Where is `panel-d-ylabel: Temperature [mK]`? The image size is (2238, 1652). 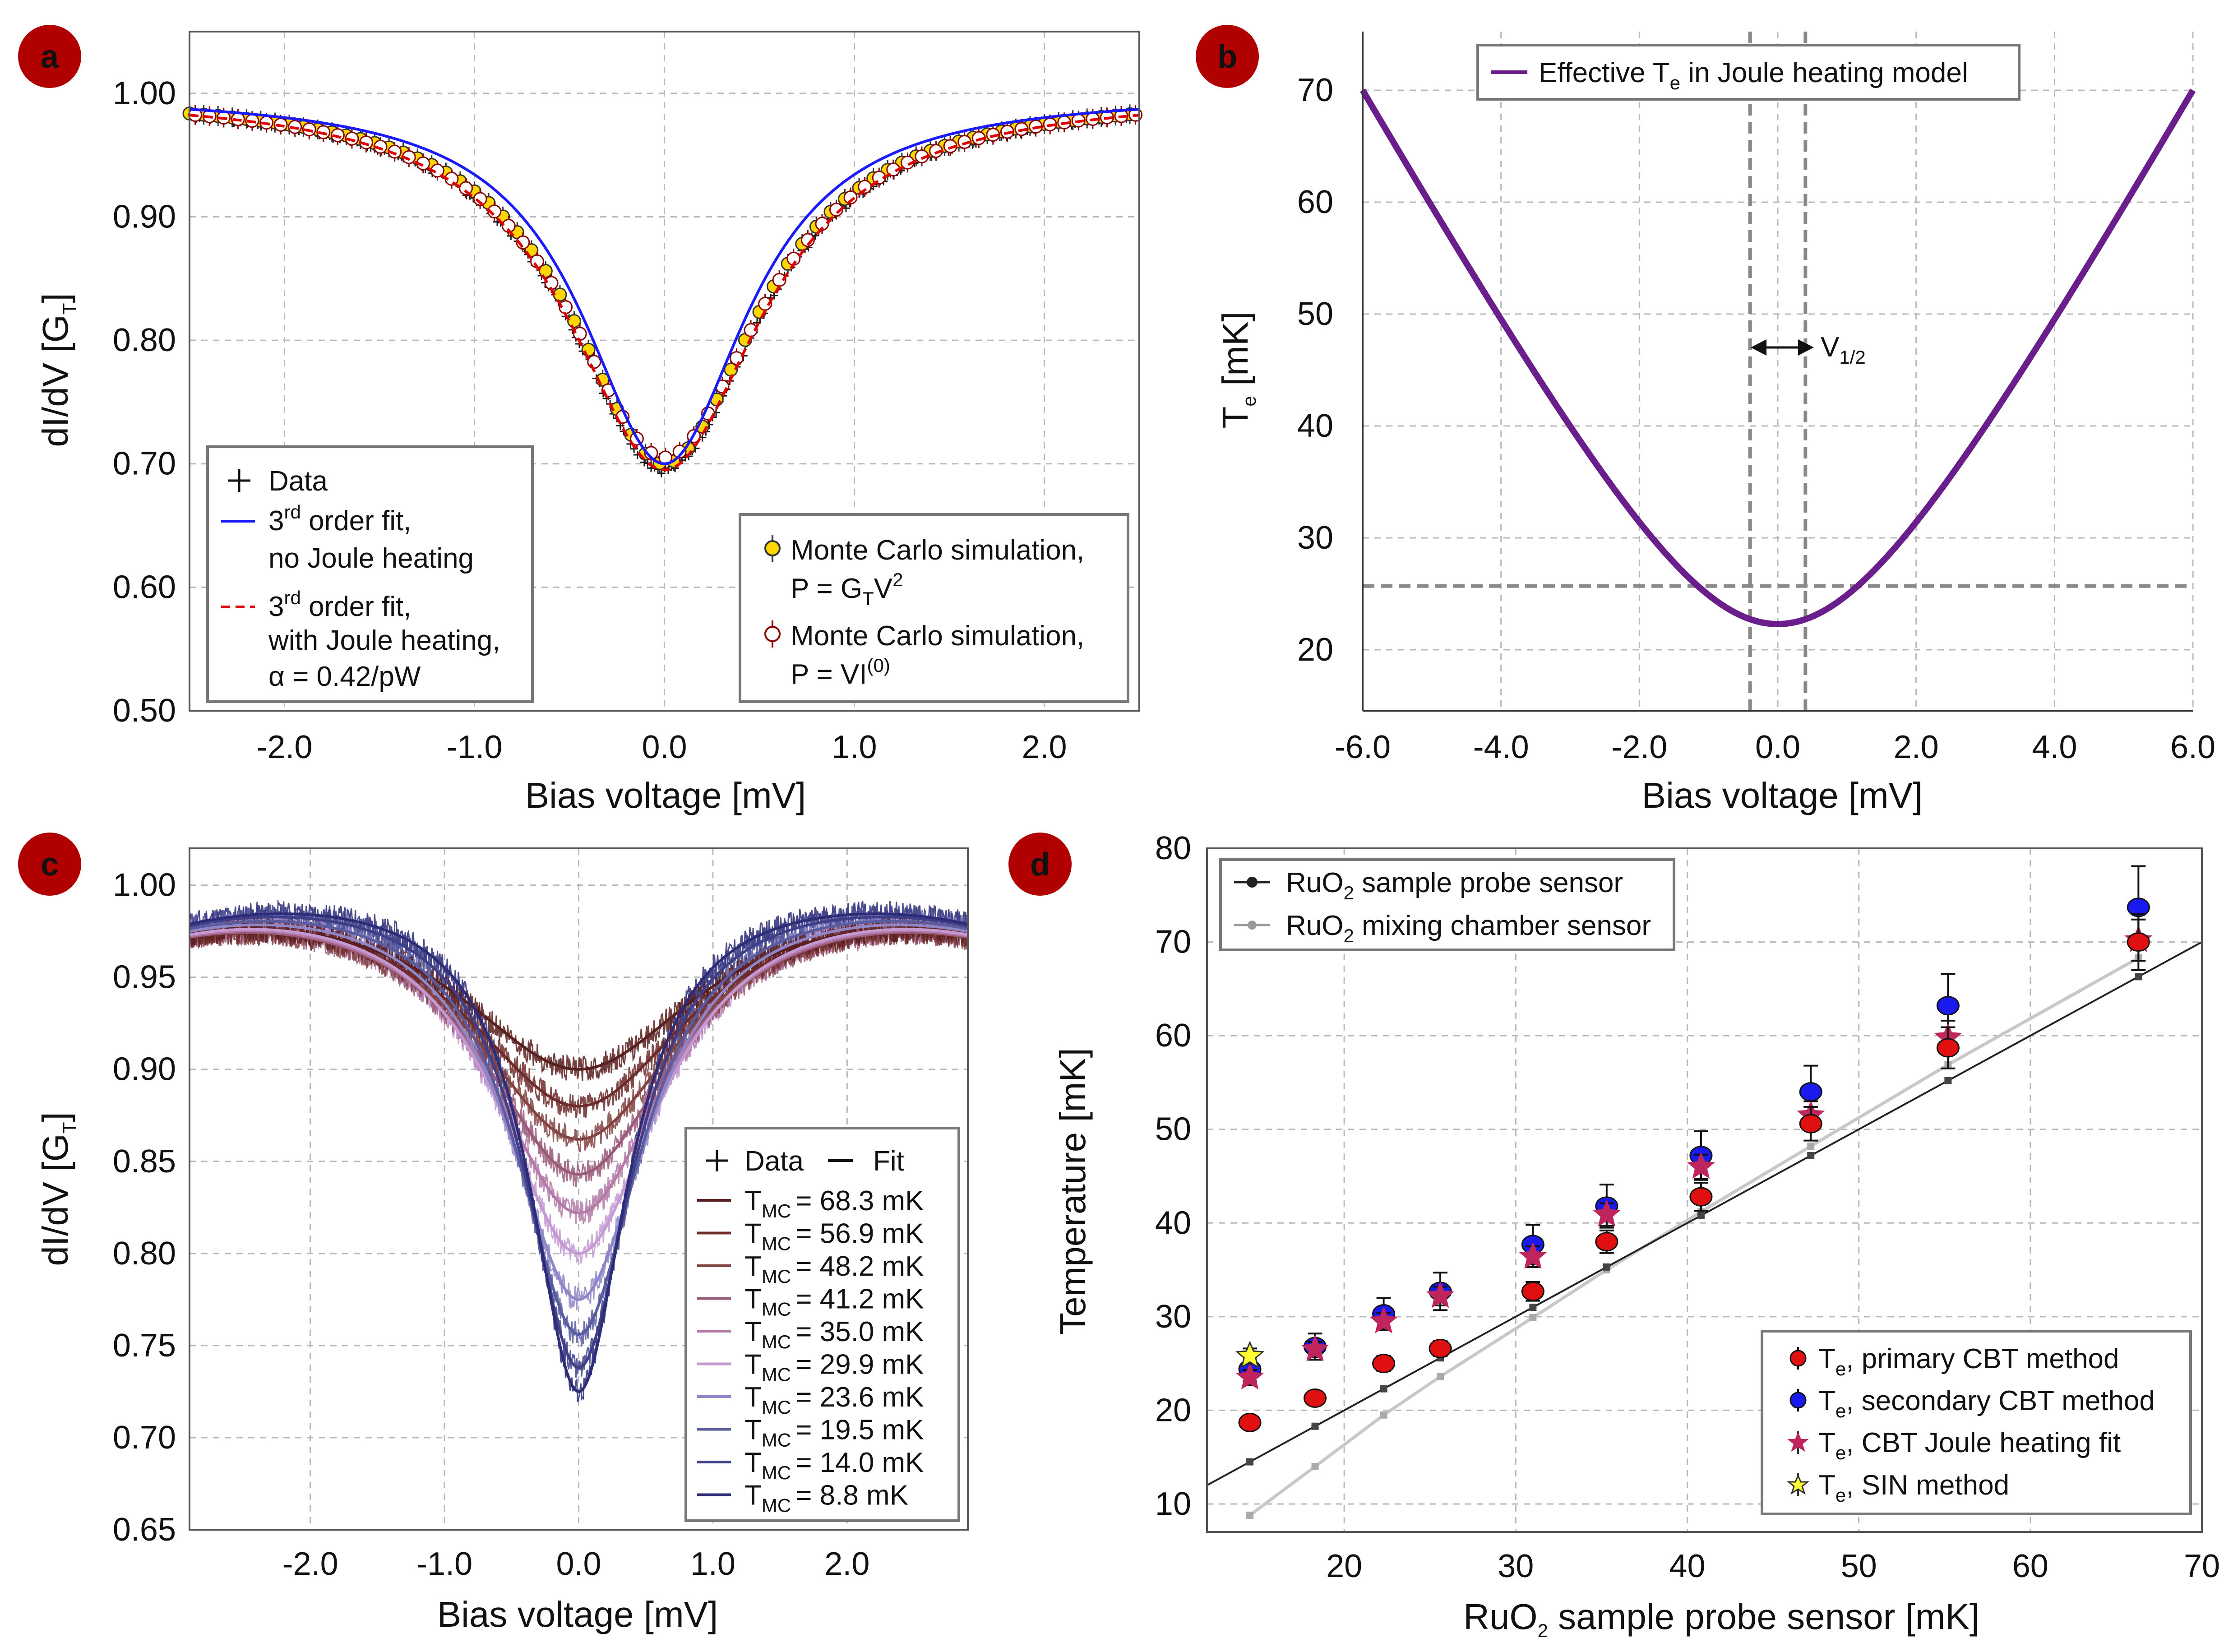
panel-d-ylabel: Temperature [mK] is located at coordinates (1073, 1191).